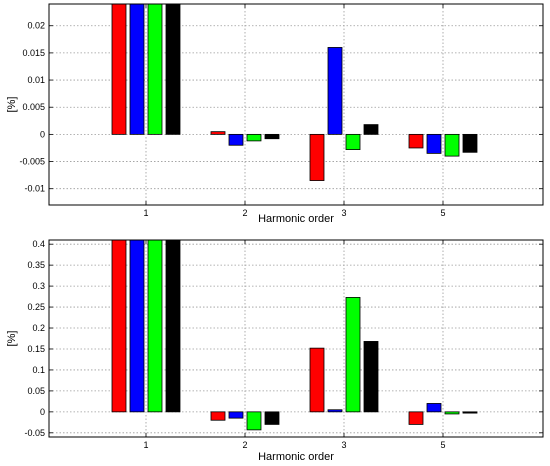  I want to click on y-tick-label: 0.005, so click(33, 107).